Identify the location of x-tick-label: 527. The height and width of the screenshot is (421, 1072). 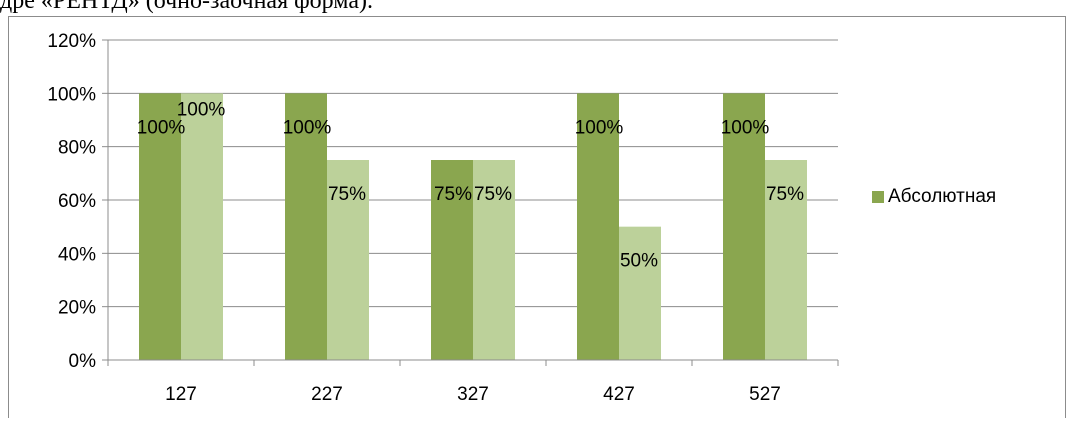
(765, 394).